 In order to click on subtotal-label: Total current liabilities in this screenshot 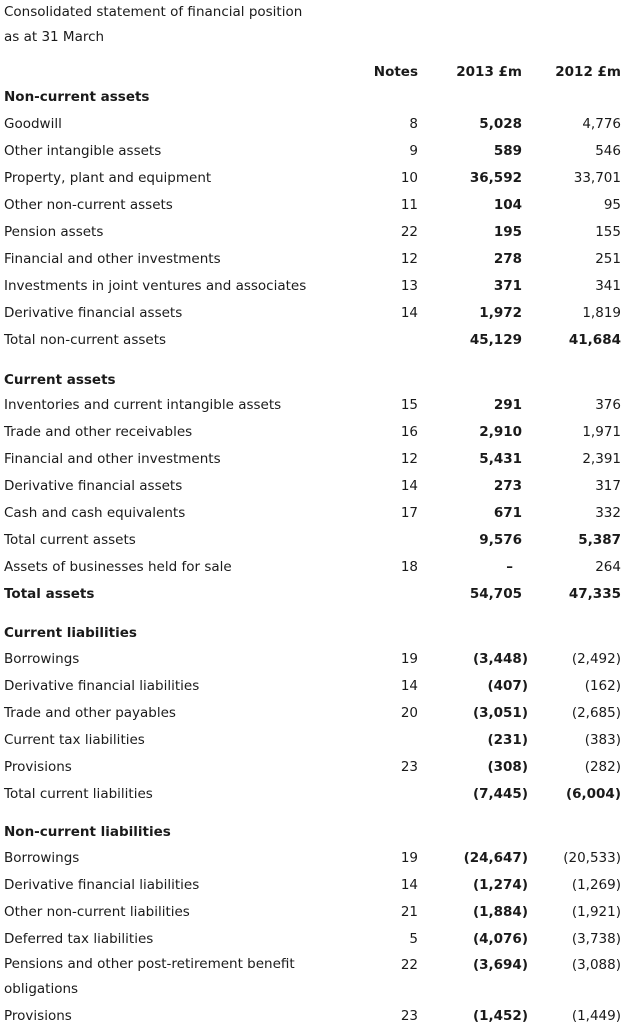, I will do `click(78, 793)`.